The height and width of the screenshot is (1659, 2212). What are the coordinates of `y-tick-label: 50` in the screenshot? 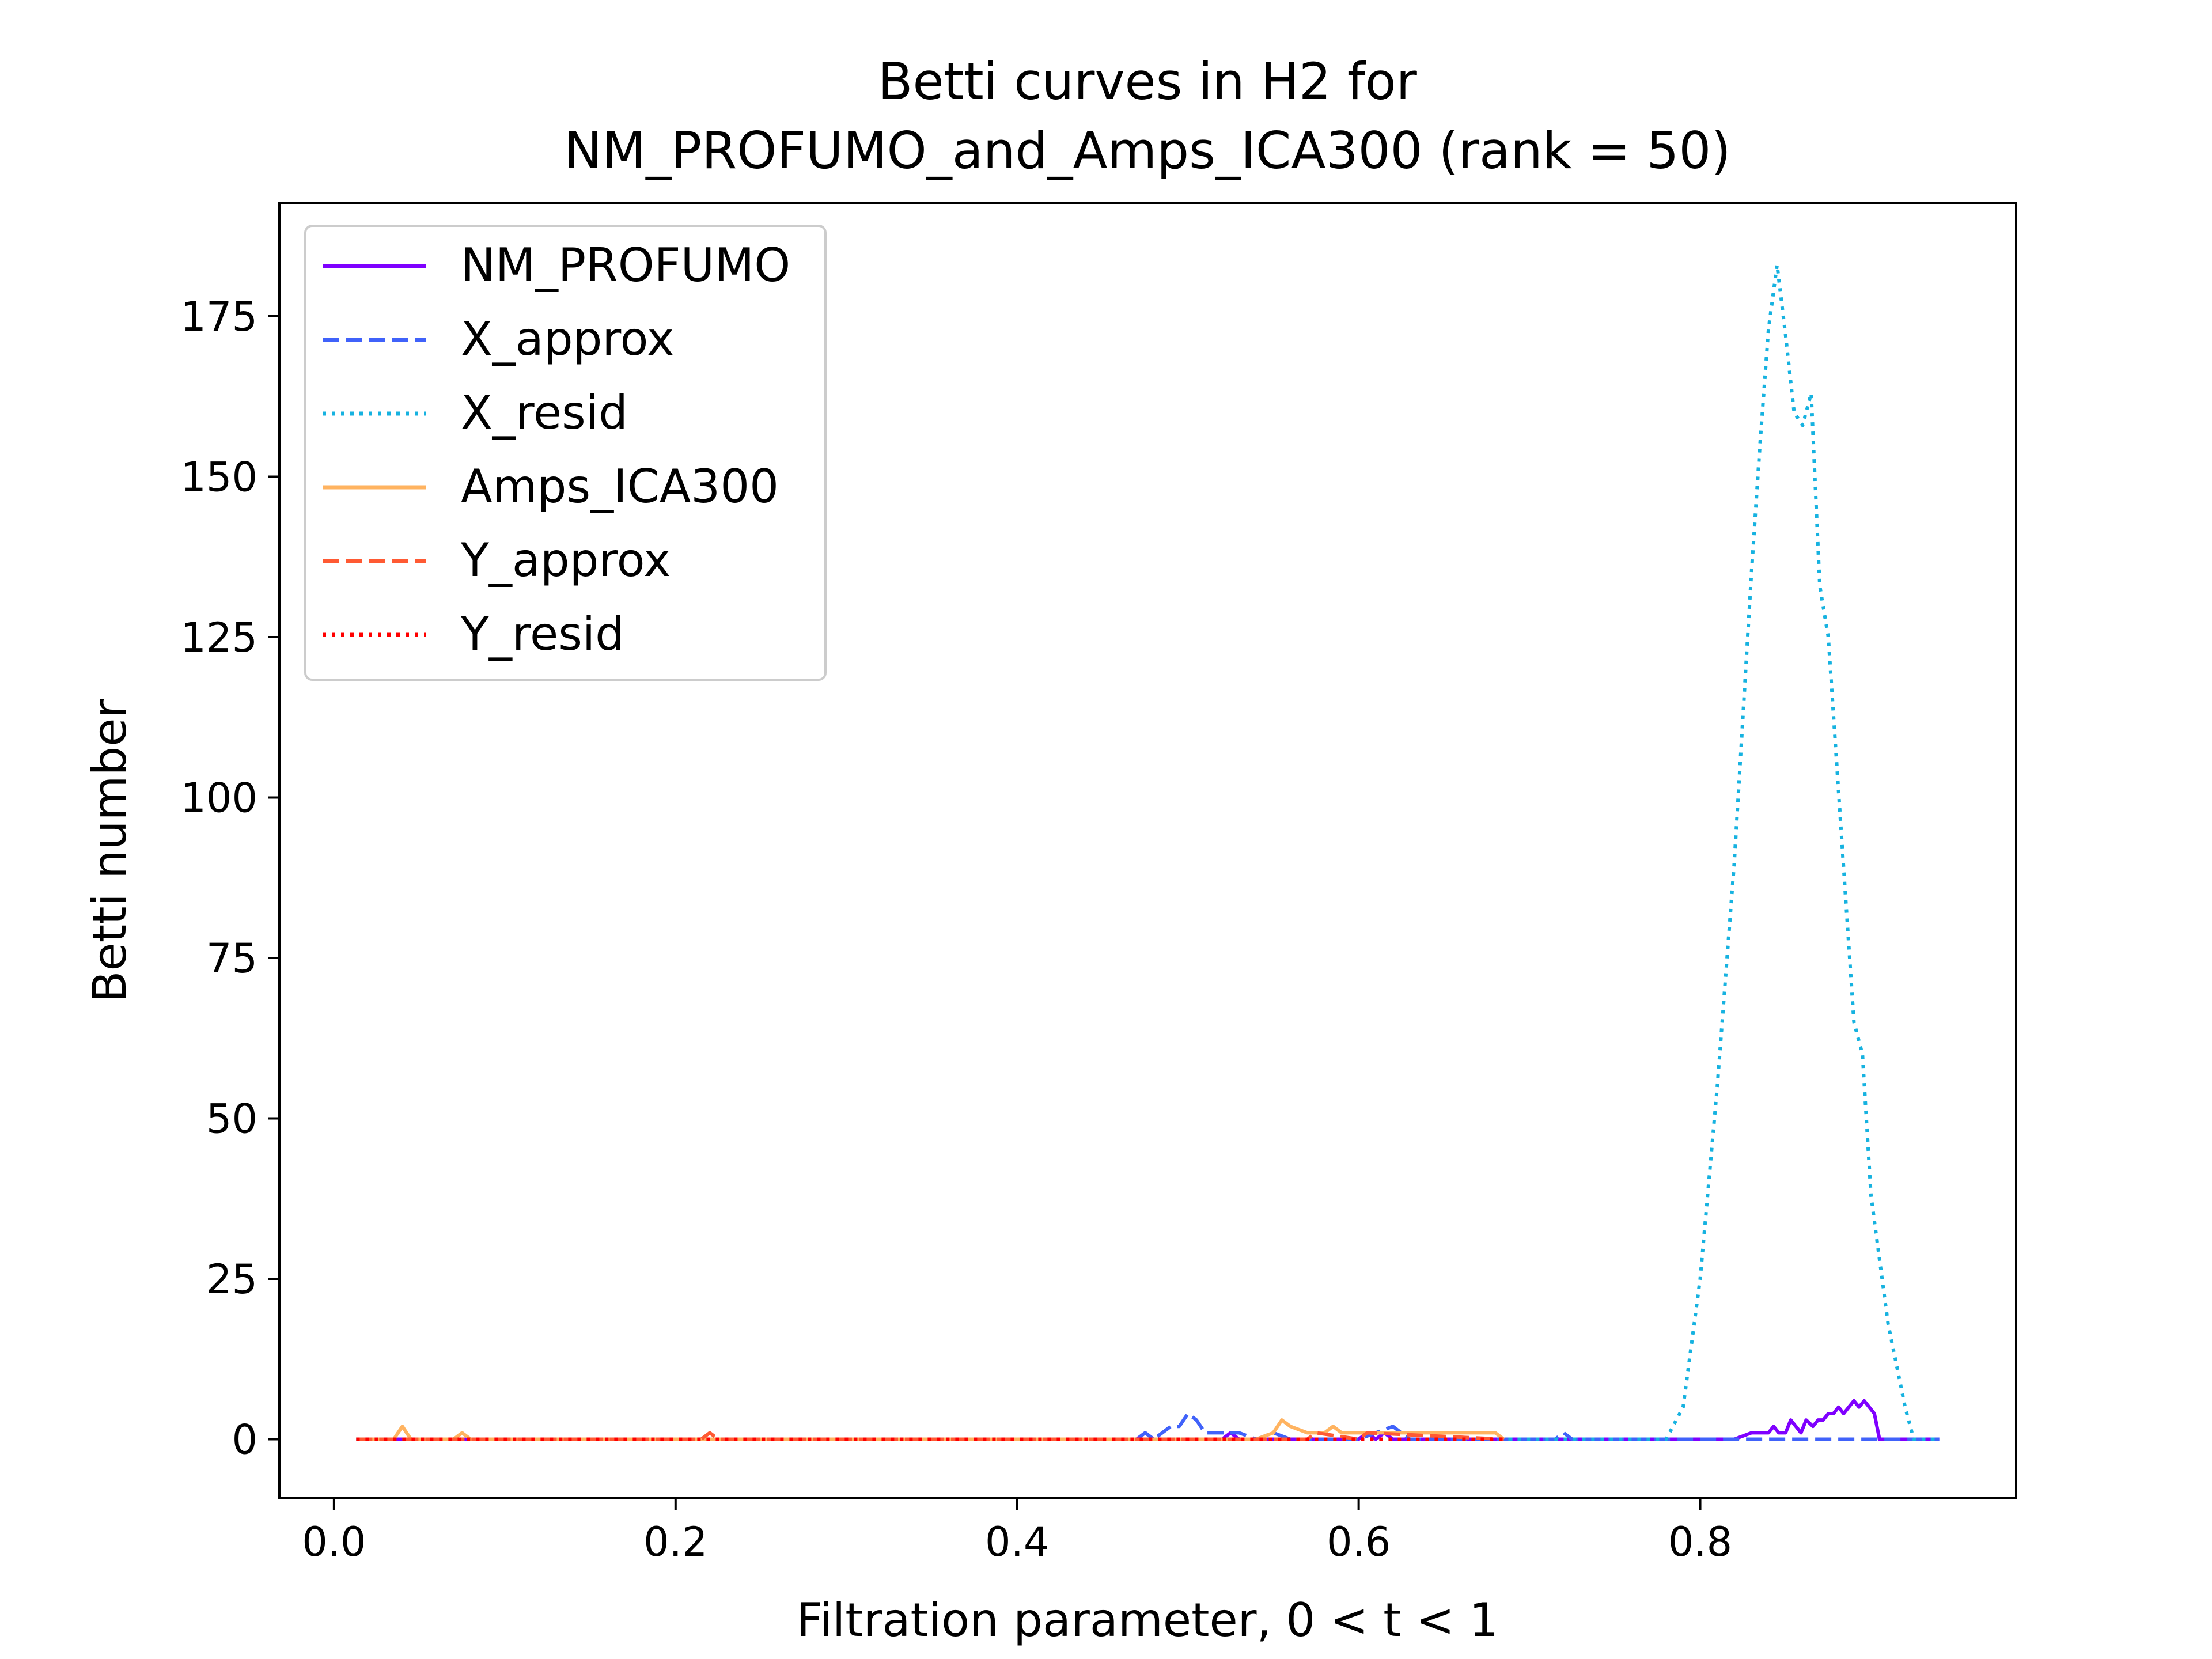 It's located at (231, 1119).